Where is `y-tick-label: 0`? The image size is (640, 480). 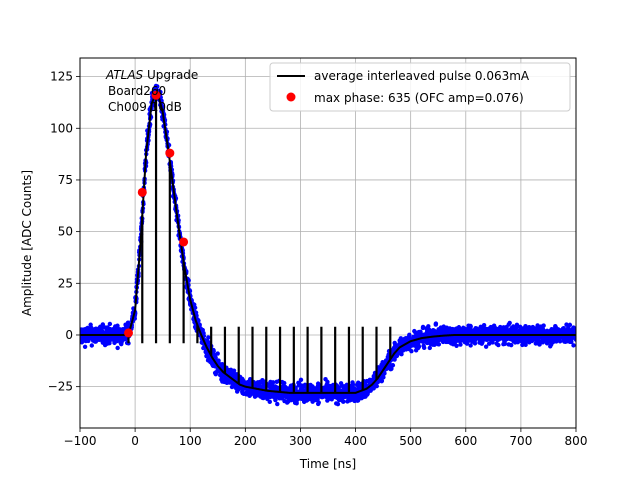
y-tick-label: 0 is located at coordinates (69, 335).